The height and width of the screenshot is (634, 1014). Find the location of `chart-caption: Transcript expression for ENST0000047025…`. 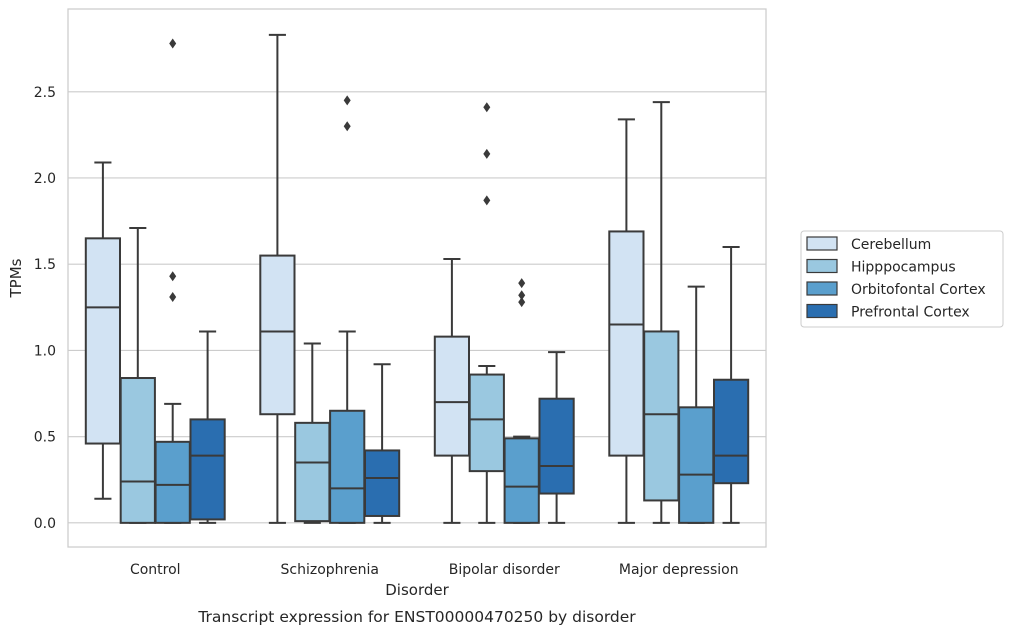

chart-caption: Transcript expression for ENST0000047025… is located at coordinates (416, 617).